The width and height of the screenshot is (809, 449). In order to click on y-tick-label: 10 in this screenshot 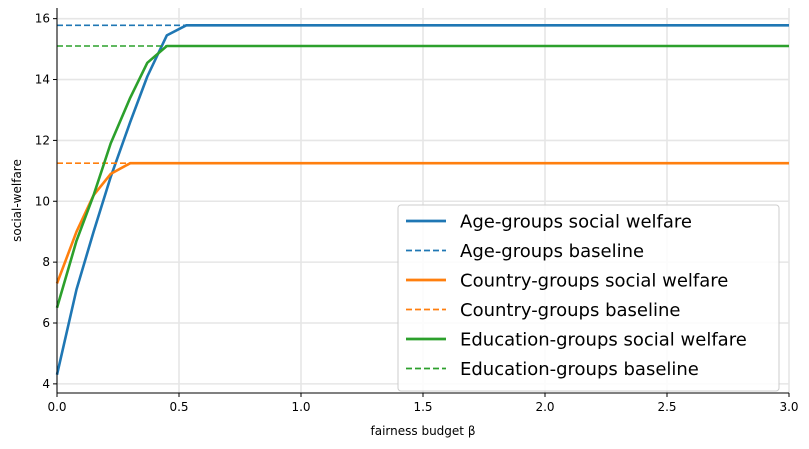, I will do `click(42, 201)`.